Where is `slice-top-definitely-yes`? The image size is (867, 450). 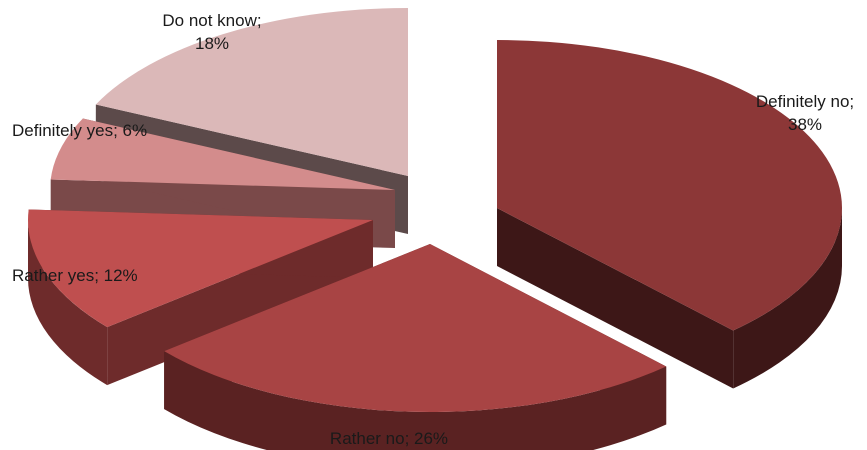 slice-top-definitely-yes is located at coordinates (223, 154).